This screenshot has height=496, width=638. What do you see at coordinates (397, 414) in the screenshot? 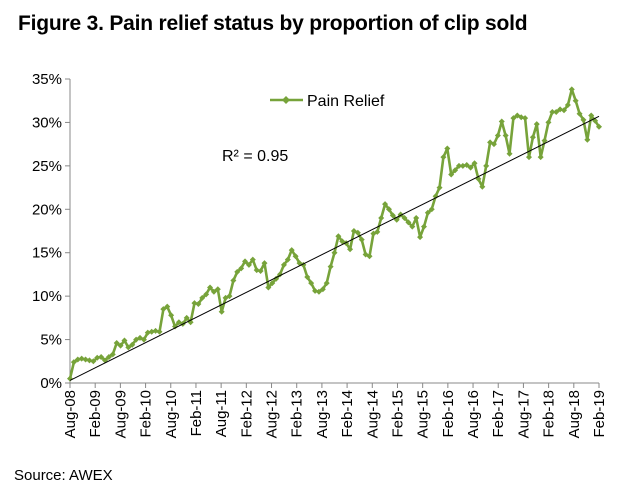
I see `x-tick-label: Feb-15` at bounding box center [397, 414].